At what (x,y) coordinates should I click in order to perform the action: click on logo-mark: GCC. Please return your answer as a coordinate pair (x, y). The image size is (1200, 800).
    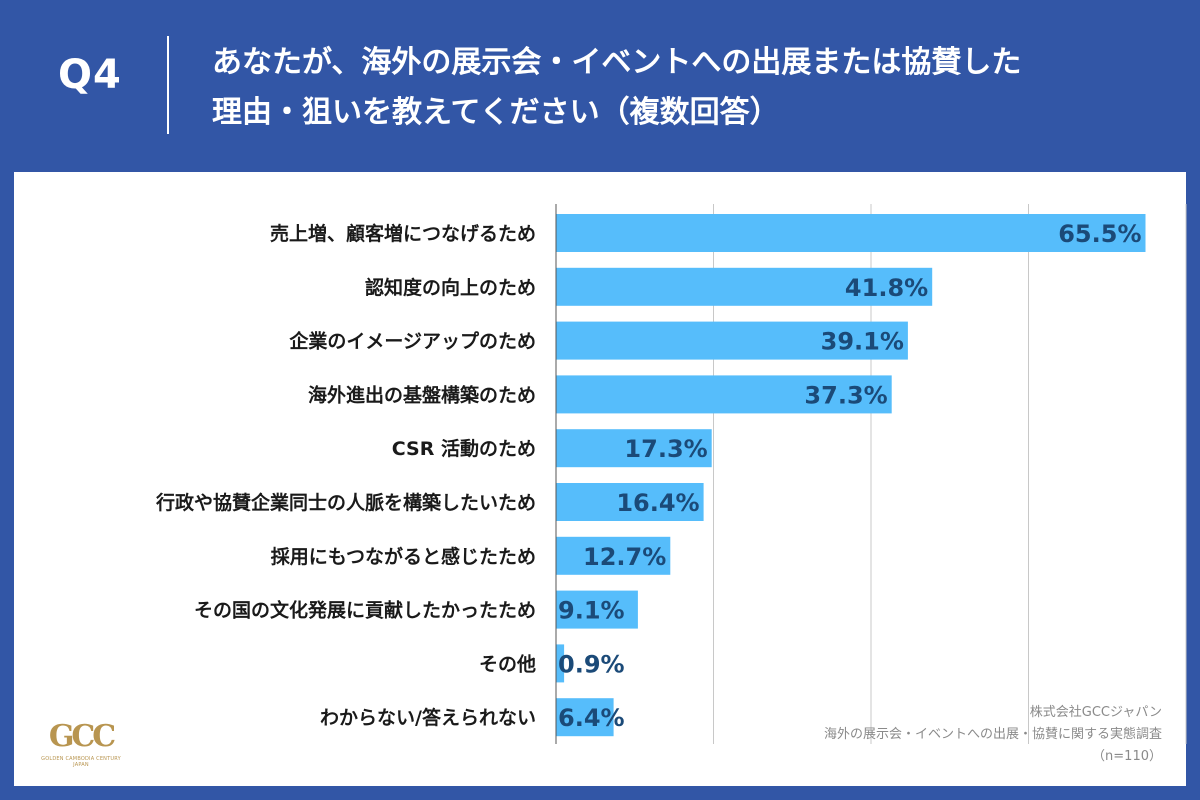
    Looking at the image, I should click on (82, 736).